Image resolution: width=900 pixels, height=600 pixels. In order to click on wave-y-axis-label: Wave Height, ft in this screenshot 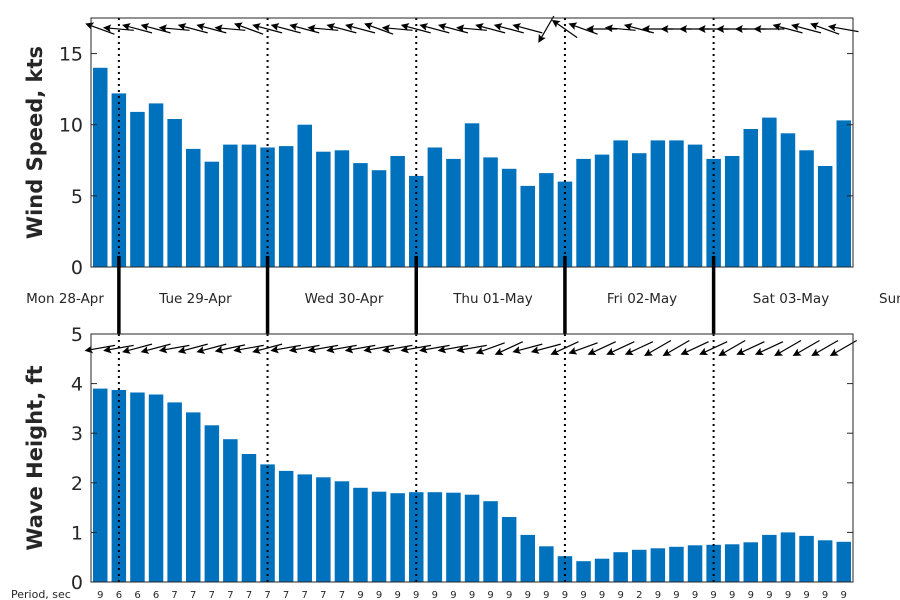, I will do `click(35, 457)`.